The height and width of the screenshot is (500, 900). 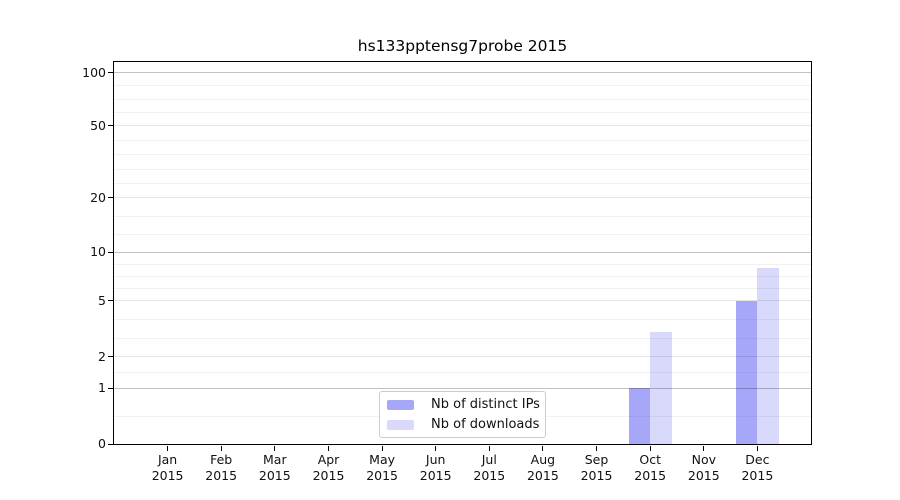 What do you see at coordinates (485, 404) in the screenshot?
I see `legend-label: Nb of distinct IPs` at bounding box center [485, 404].